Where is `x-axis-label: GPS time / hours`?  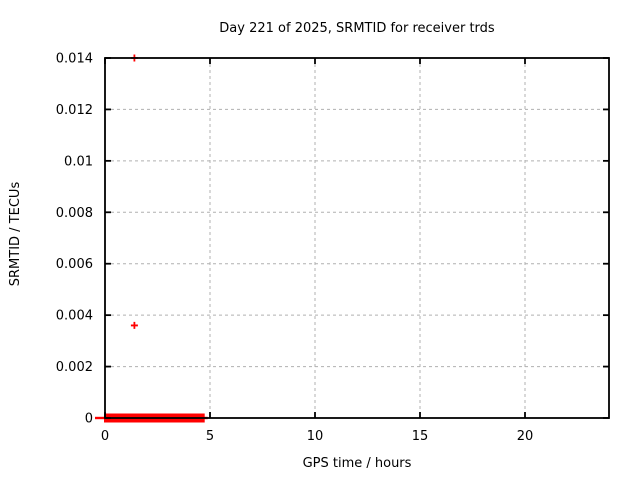
x-axis-label: GPS time / hours is located at coordinates (357, 463).